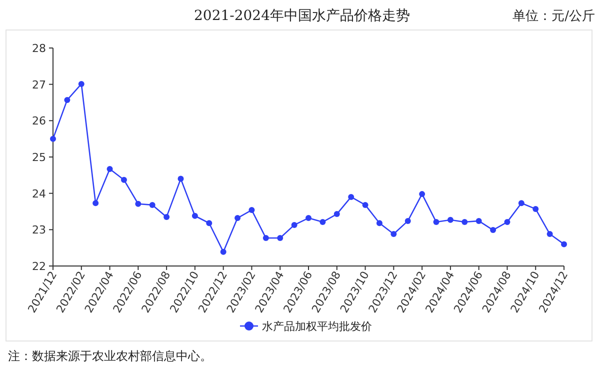  I want to click on y-tick-label: 24, so click(39, 193).